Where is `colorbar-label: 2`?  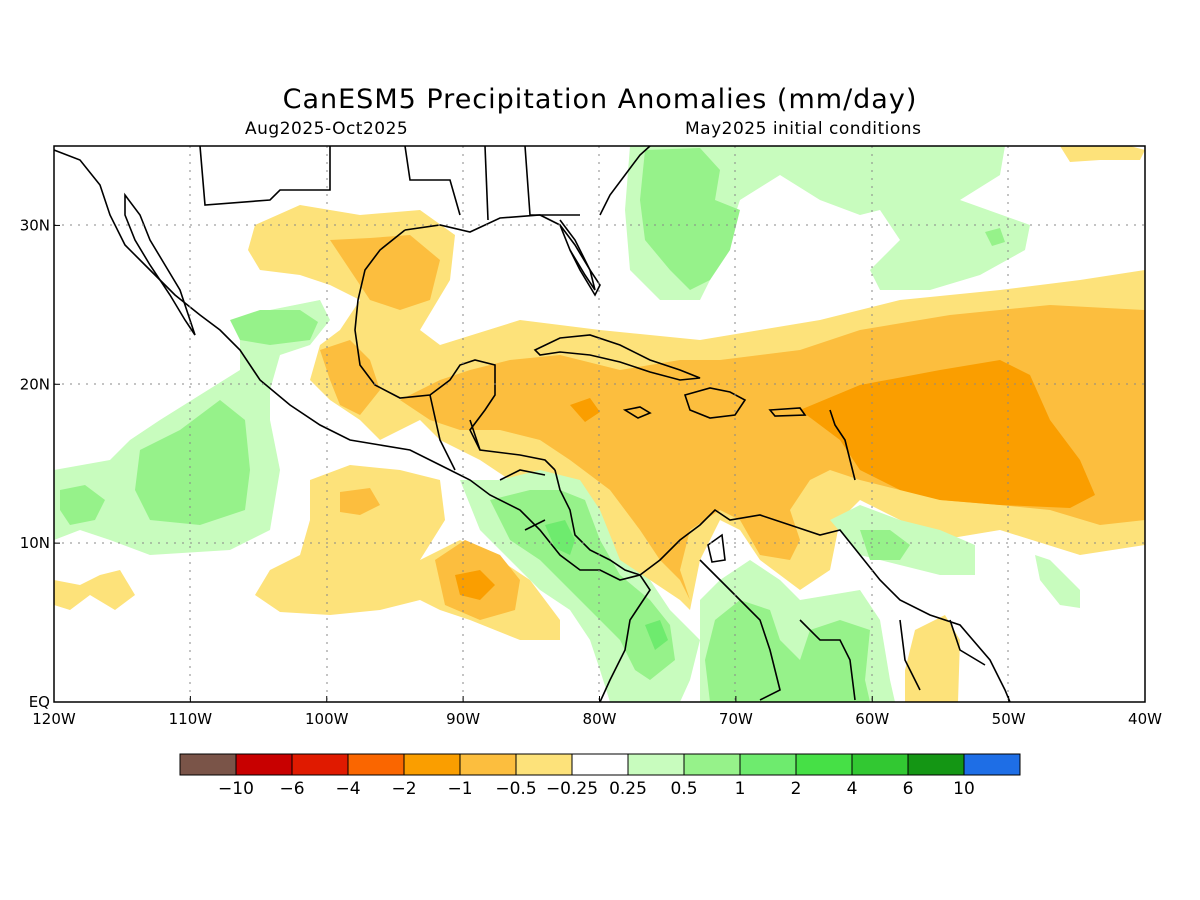 colorbar-label: 2 is located at coordinates (796, 789).